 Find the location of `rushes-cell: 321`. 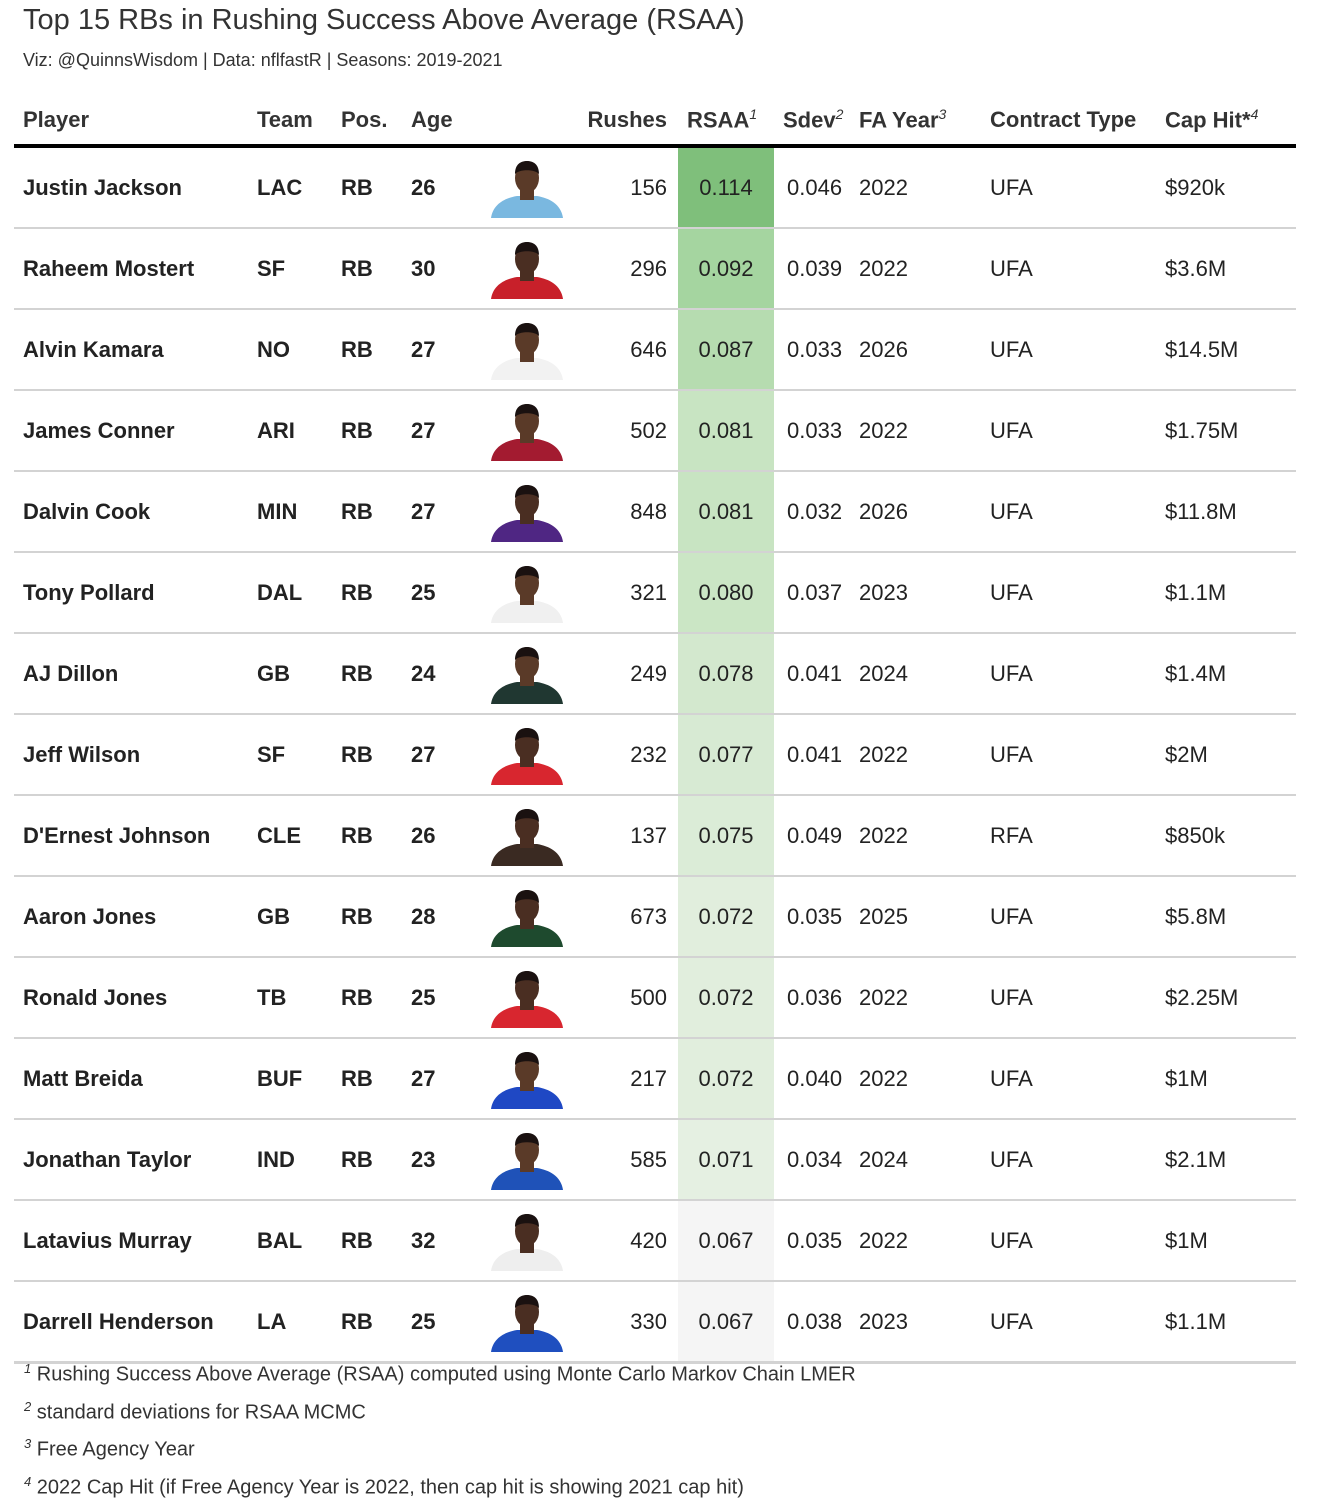

rushes-cell: 321 is located at coordinates (630, 593).